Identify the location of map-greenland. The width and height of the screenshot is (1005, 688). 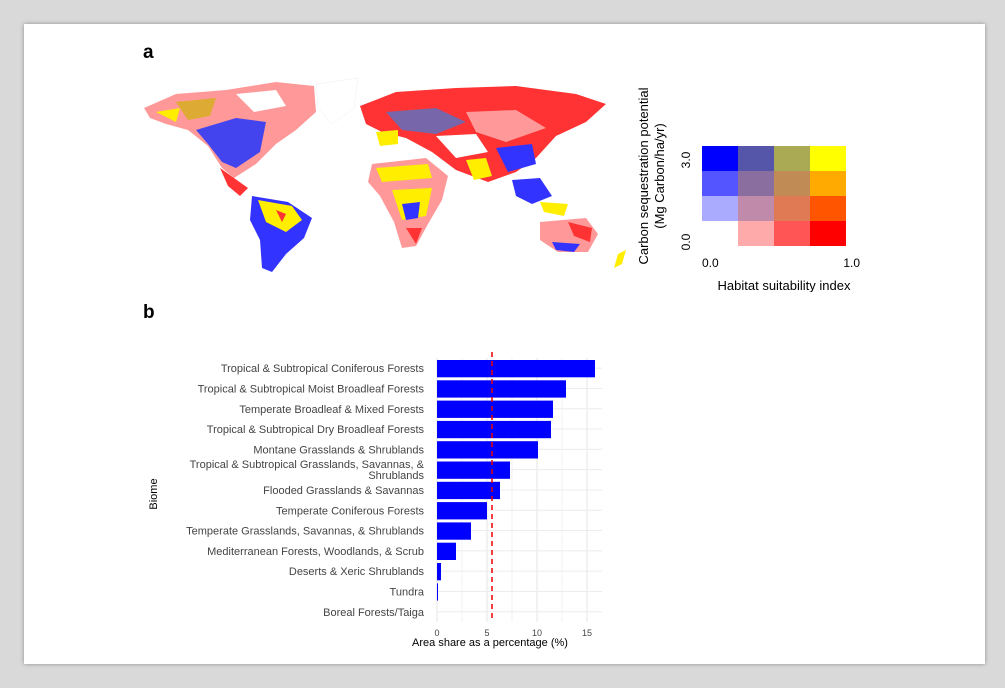
(337, 101).